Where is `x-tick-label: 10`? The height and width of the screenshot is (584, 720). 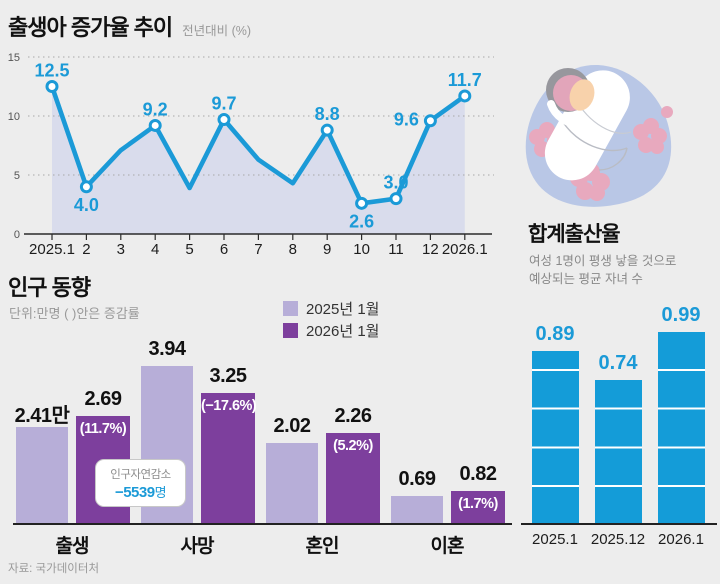
x-tick-label: 10 is located at coordinates (361, 249).